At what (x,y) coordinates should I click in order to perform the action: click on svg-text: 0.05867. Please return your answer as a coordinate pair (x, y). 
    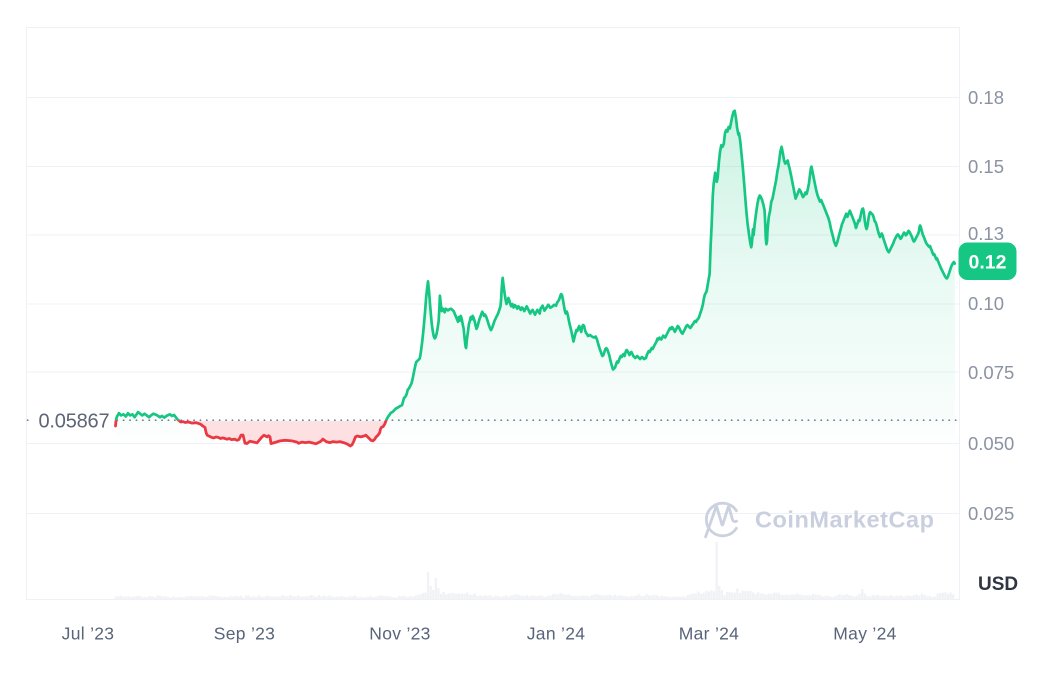
    Looking at the image, I should click on (74, 422).